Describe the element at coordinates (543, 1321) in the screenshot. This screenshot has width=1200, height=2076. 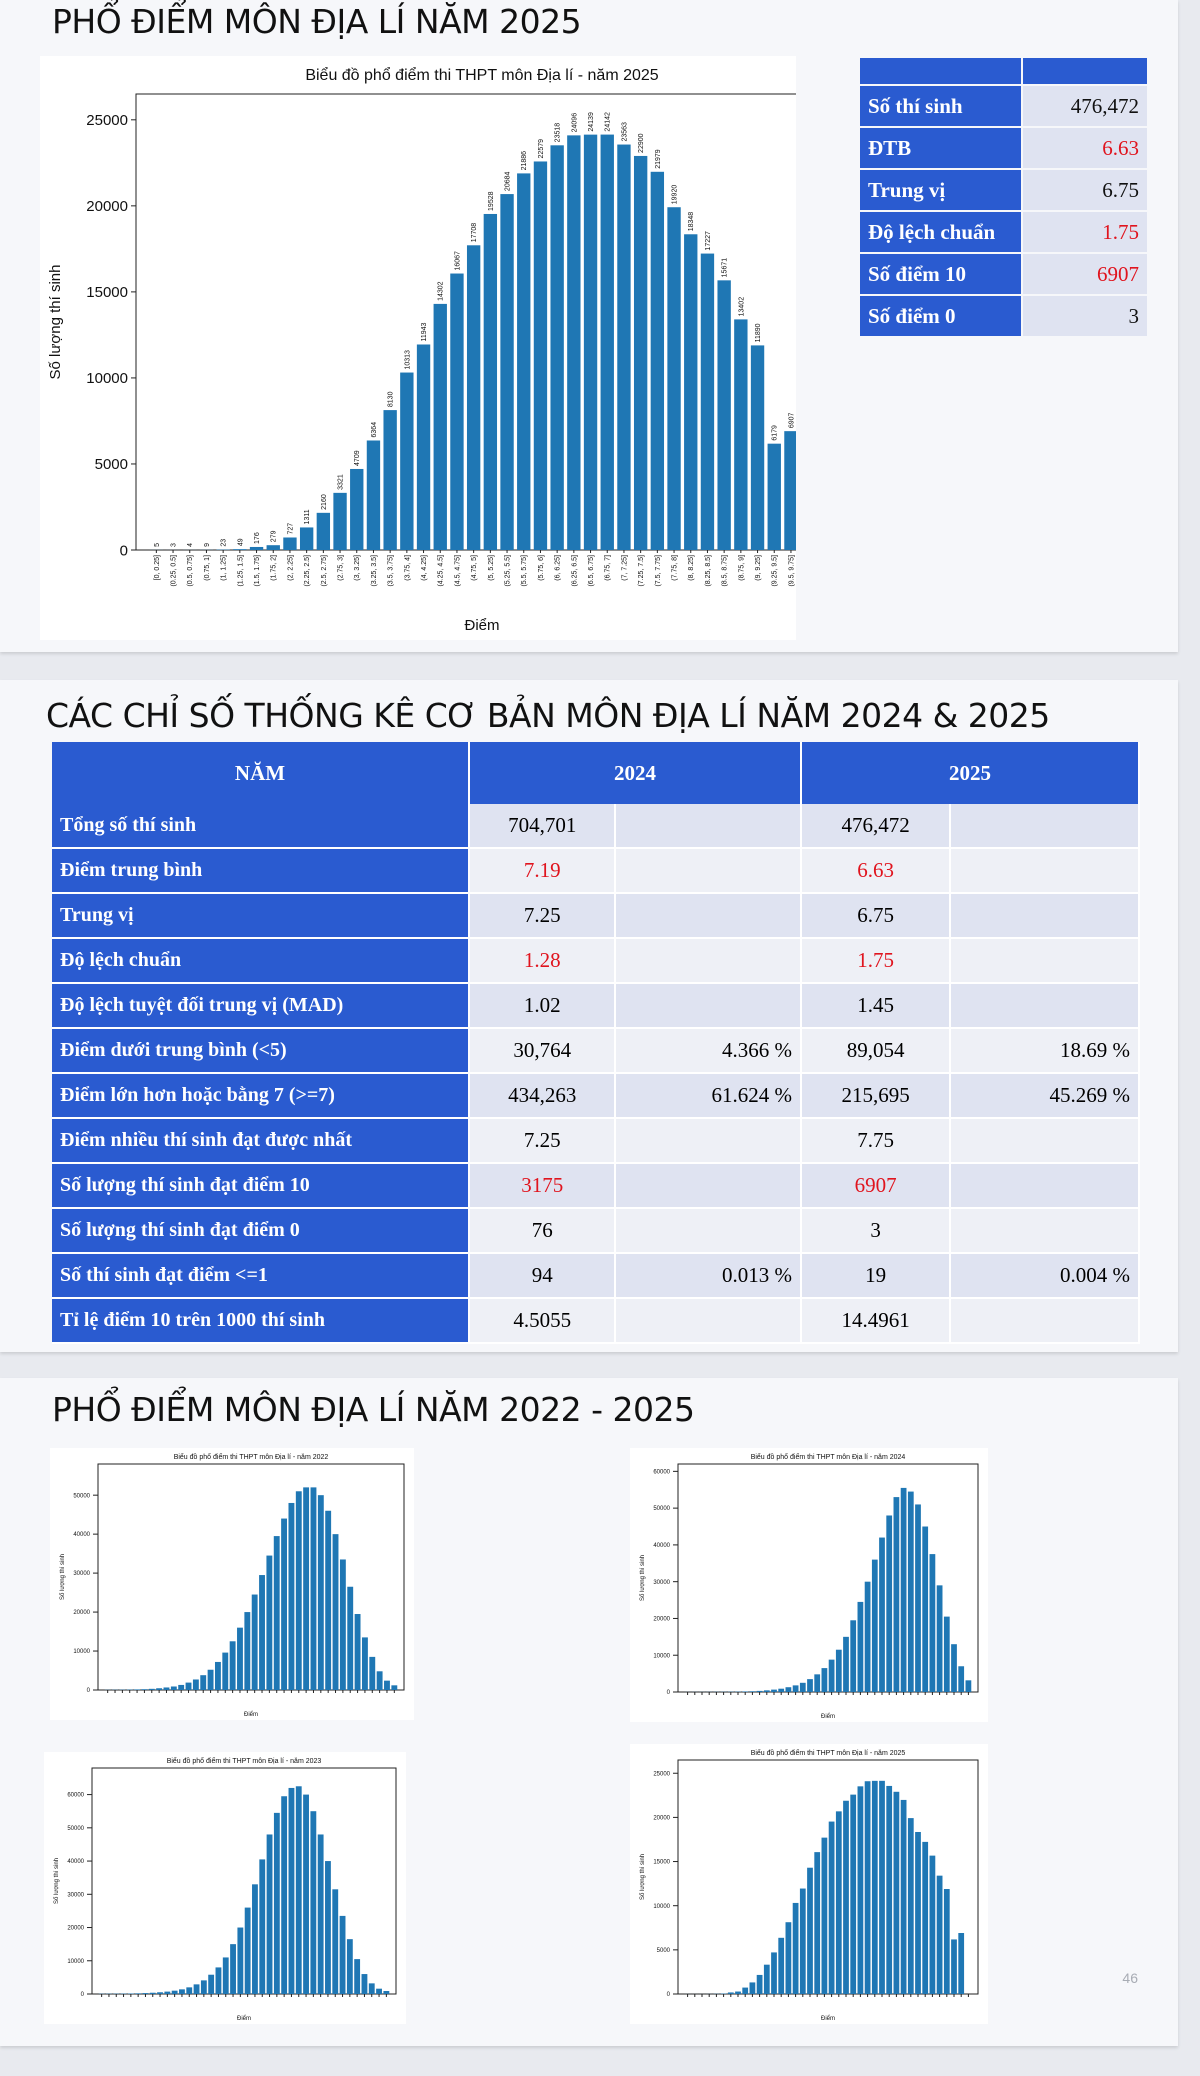
I see `value-2024: 4.5055` at that location.